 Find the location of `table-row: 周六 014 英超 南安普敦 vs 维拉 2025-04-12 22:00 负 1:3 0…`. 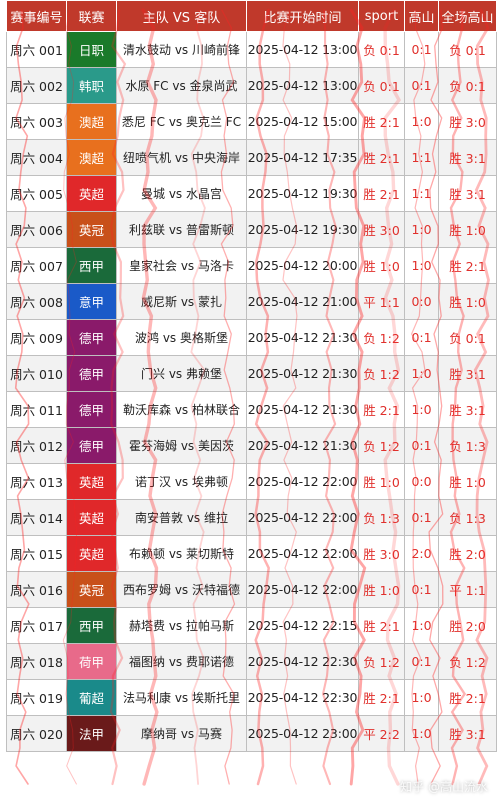

table-row: 周六 014 英超 南安普敦 vs 维拉 2025-04-12 22:00 负 1:3 0… is located at coordinates (251, 517).